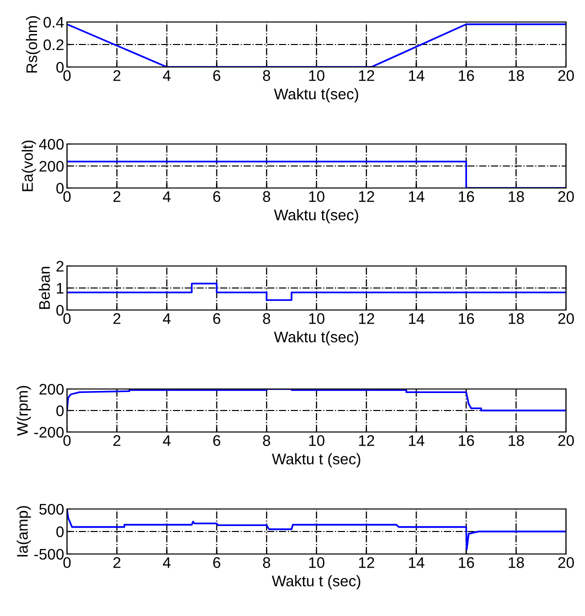 This screenshot has height=616, width=585. What do you see at coordinates (23, 411) in the screenshot?
I see `y-axis-title: W(rpm)` at bounding box center [23, 411].